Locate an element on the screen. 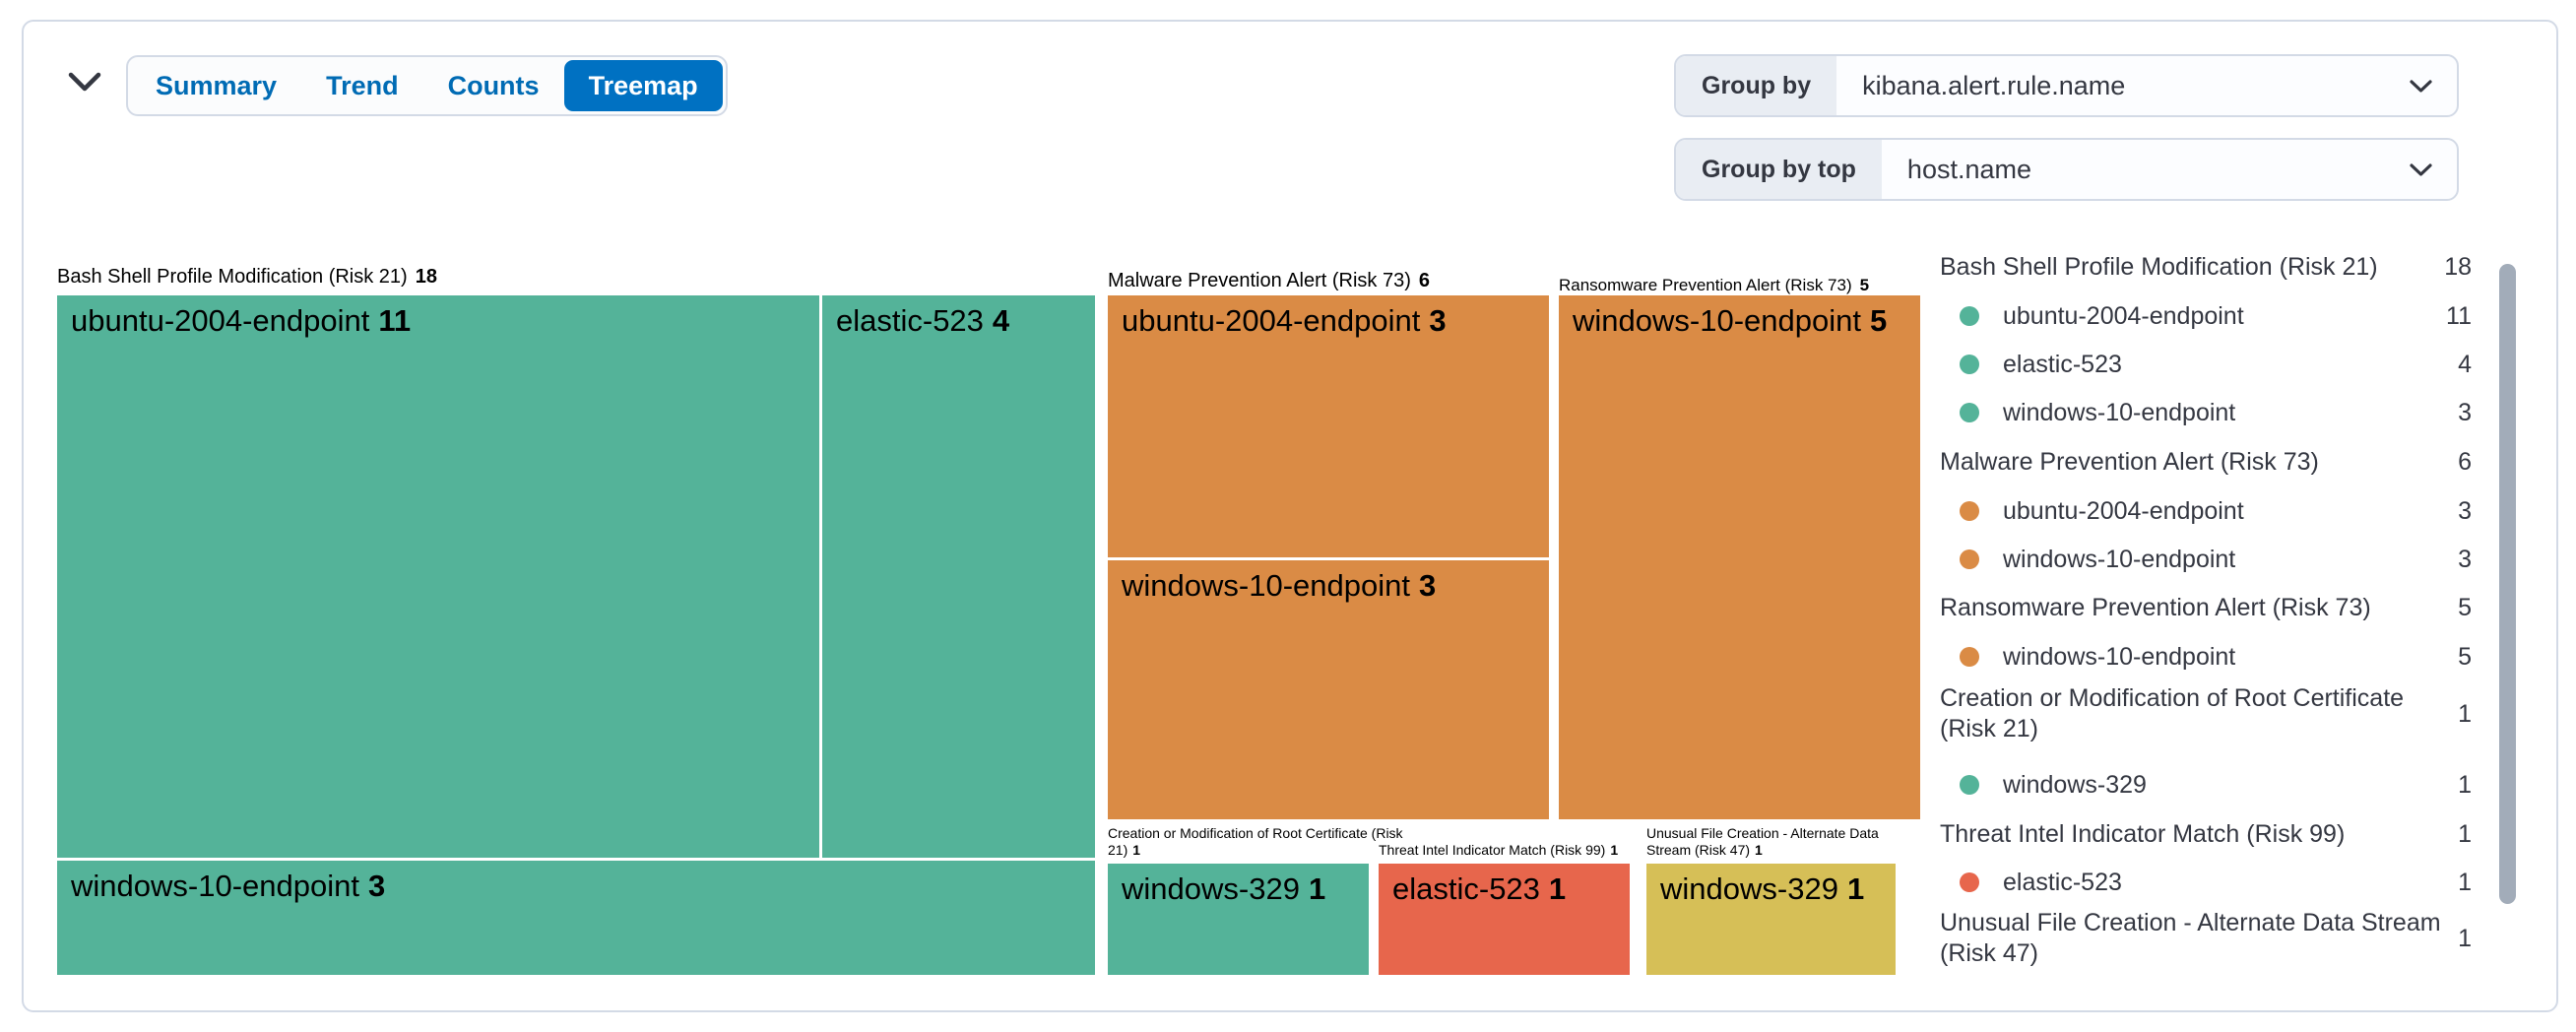 This screenshot has height=1032, width=2576. legend-label: windows-329 is located at coordinates (2075, 784).